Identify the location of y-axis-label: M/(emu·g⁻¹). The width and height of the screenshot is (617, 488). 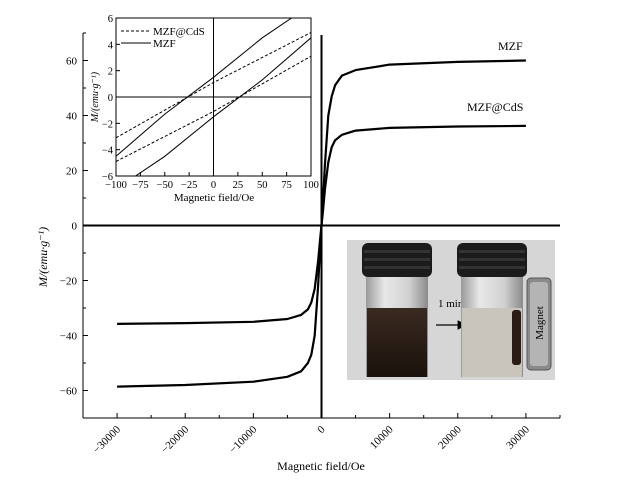
(43, 257).